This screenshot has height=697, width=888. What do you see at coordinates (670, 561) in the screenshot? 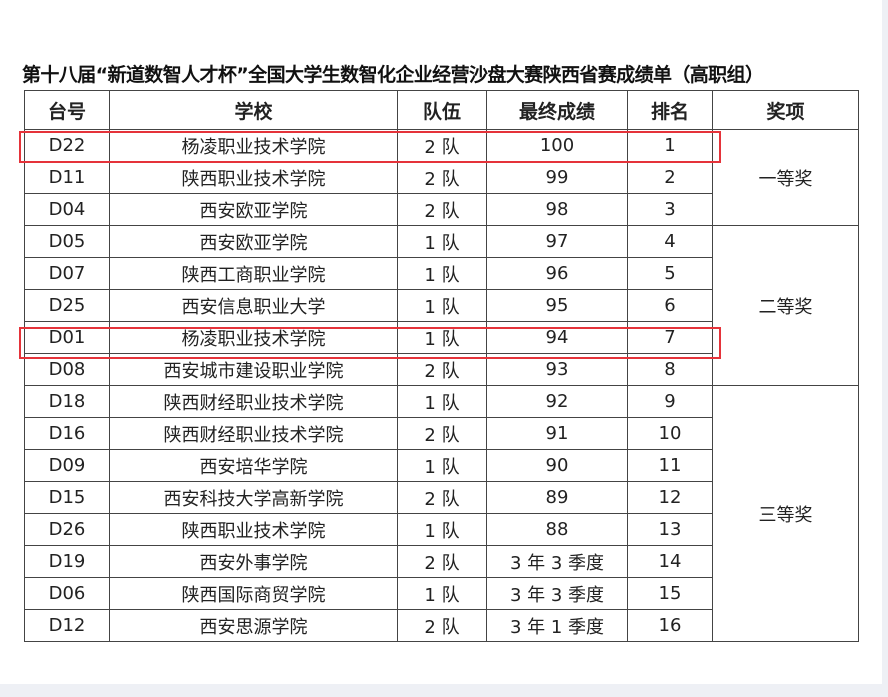
I see `cell-rank: 14` at bounding box center [670, 561].